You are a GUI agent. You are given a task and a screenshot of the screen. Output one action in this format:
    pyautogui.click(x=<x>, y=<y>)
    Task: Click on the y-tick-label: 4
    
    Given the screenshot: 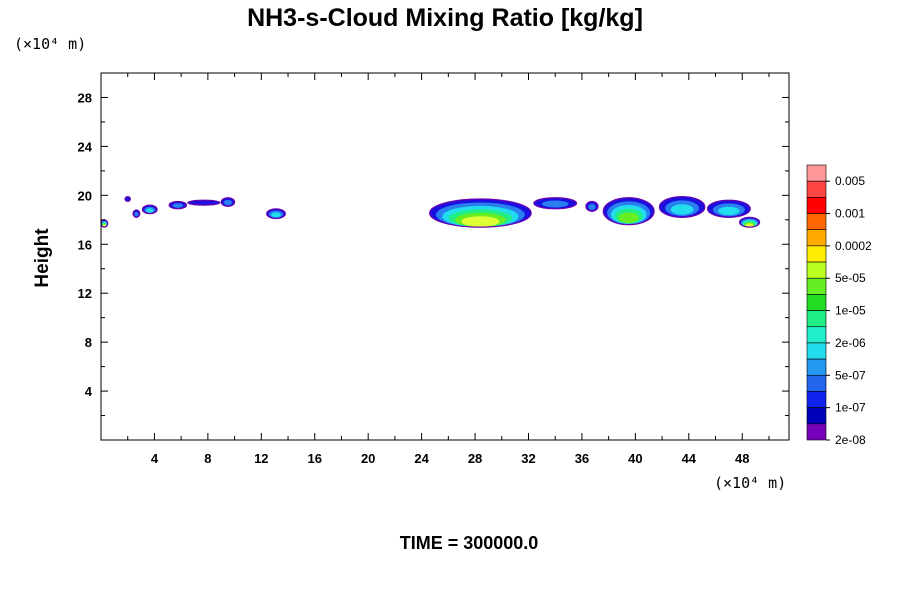 What is the action you would take?
    pyautogui.click(x=89, y=391)
    